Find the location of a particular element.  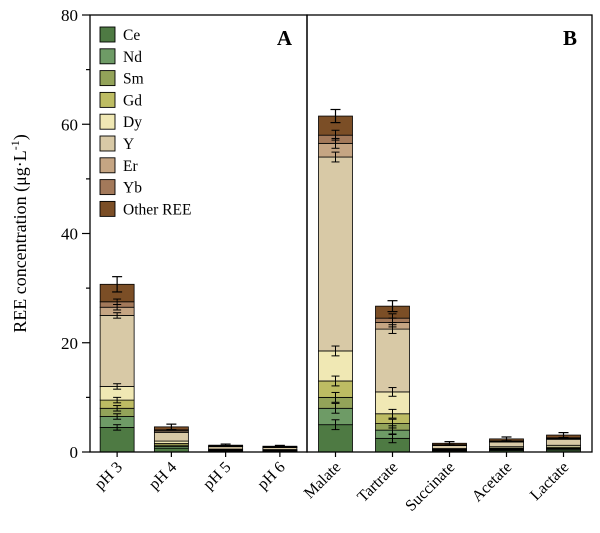

bar-Lactate is located at coordinates (563, 442).